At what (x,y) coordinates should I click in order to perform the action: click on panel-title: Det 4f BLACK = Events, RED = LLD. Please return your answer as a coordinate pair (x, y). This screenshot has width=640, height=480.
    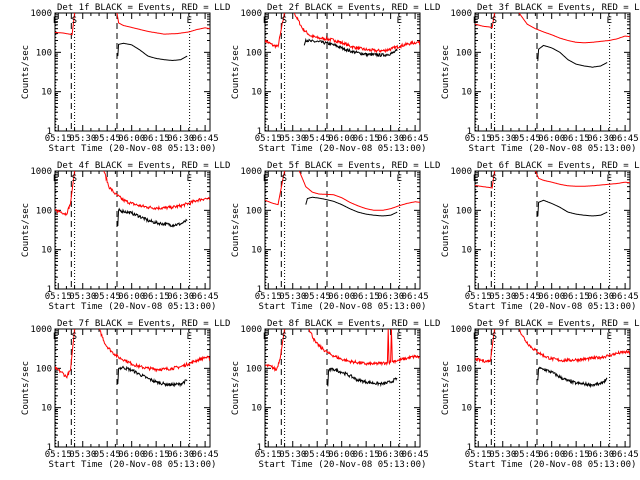
    Looking at the image, I should click on (143, 166).